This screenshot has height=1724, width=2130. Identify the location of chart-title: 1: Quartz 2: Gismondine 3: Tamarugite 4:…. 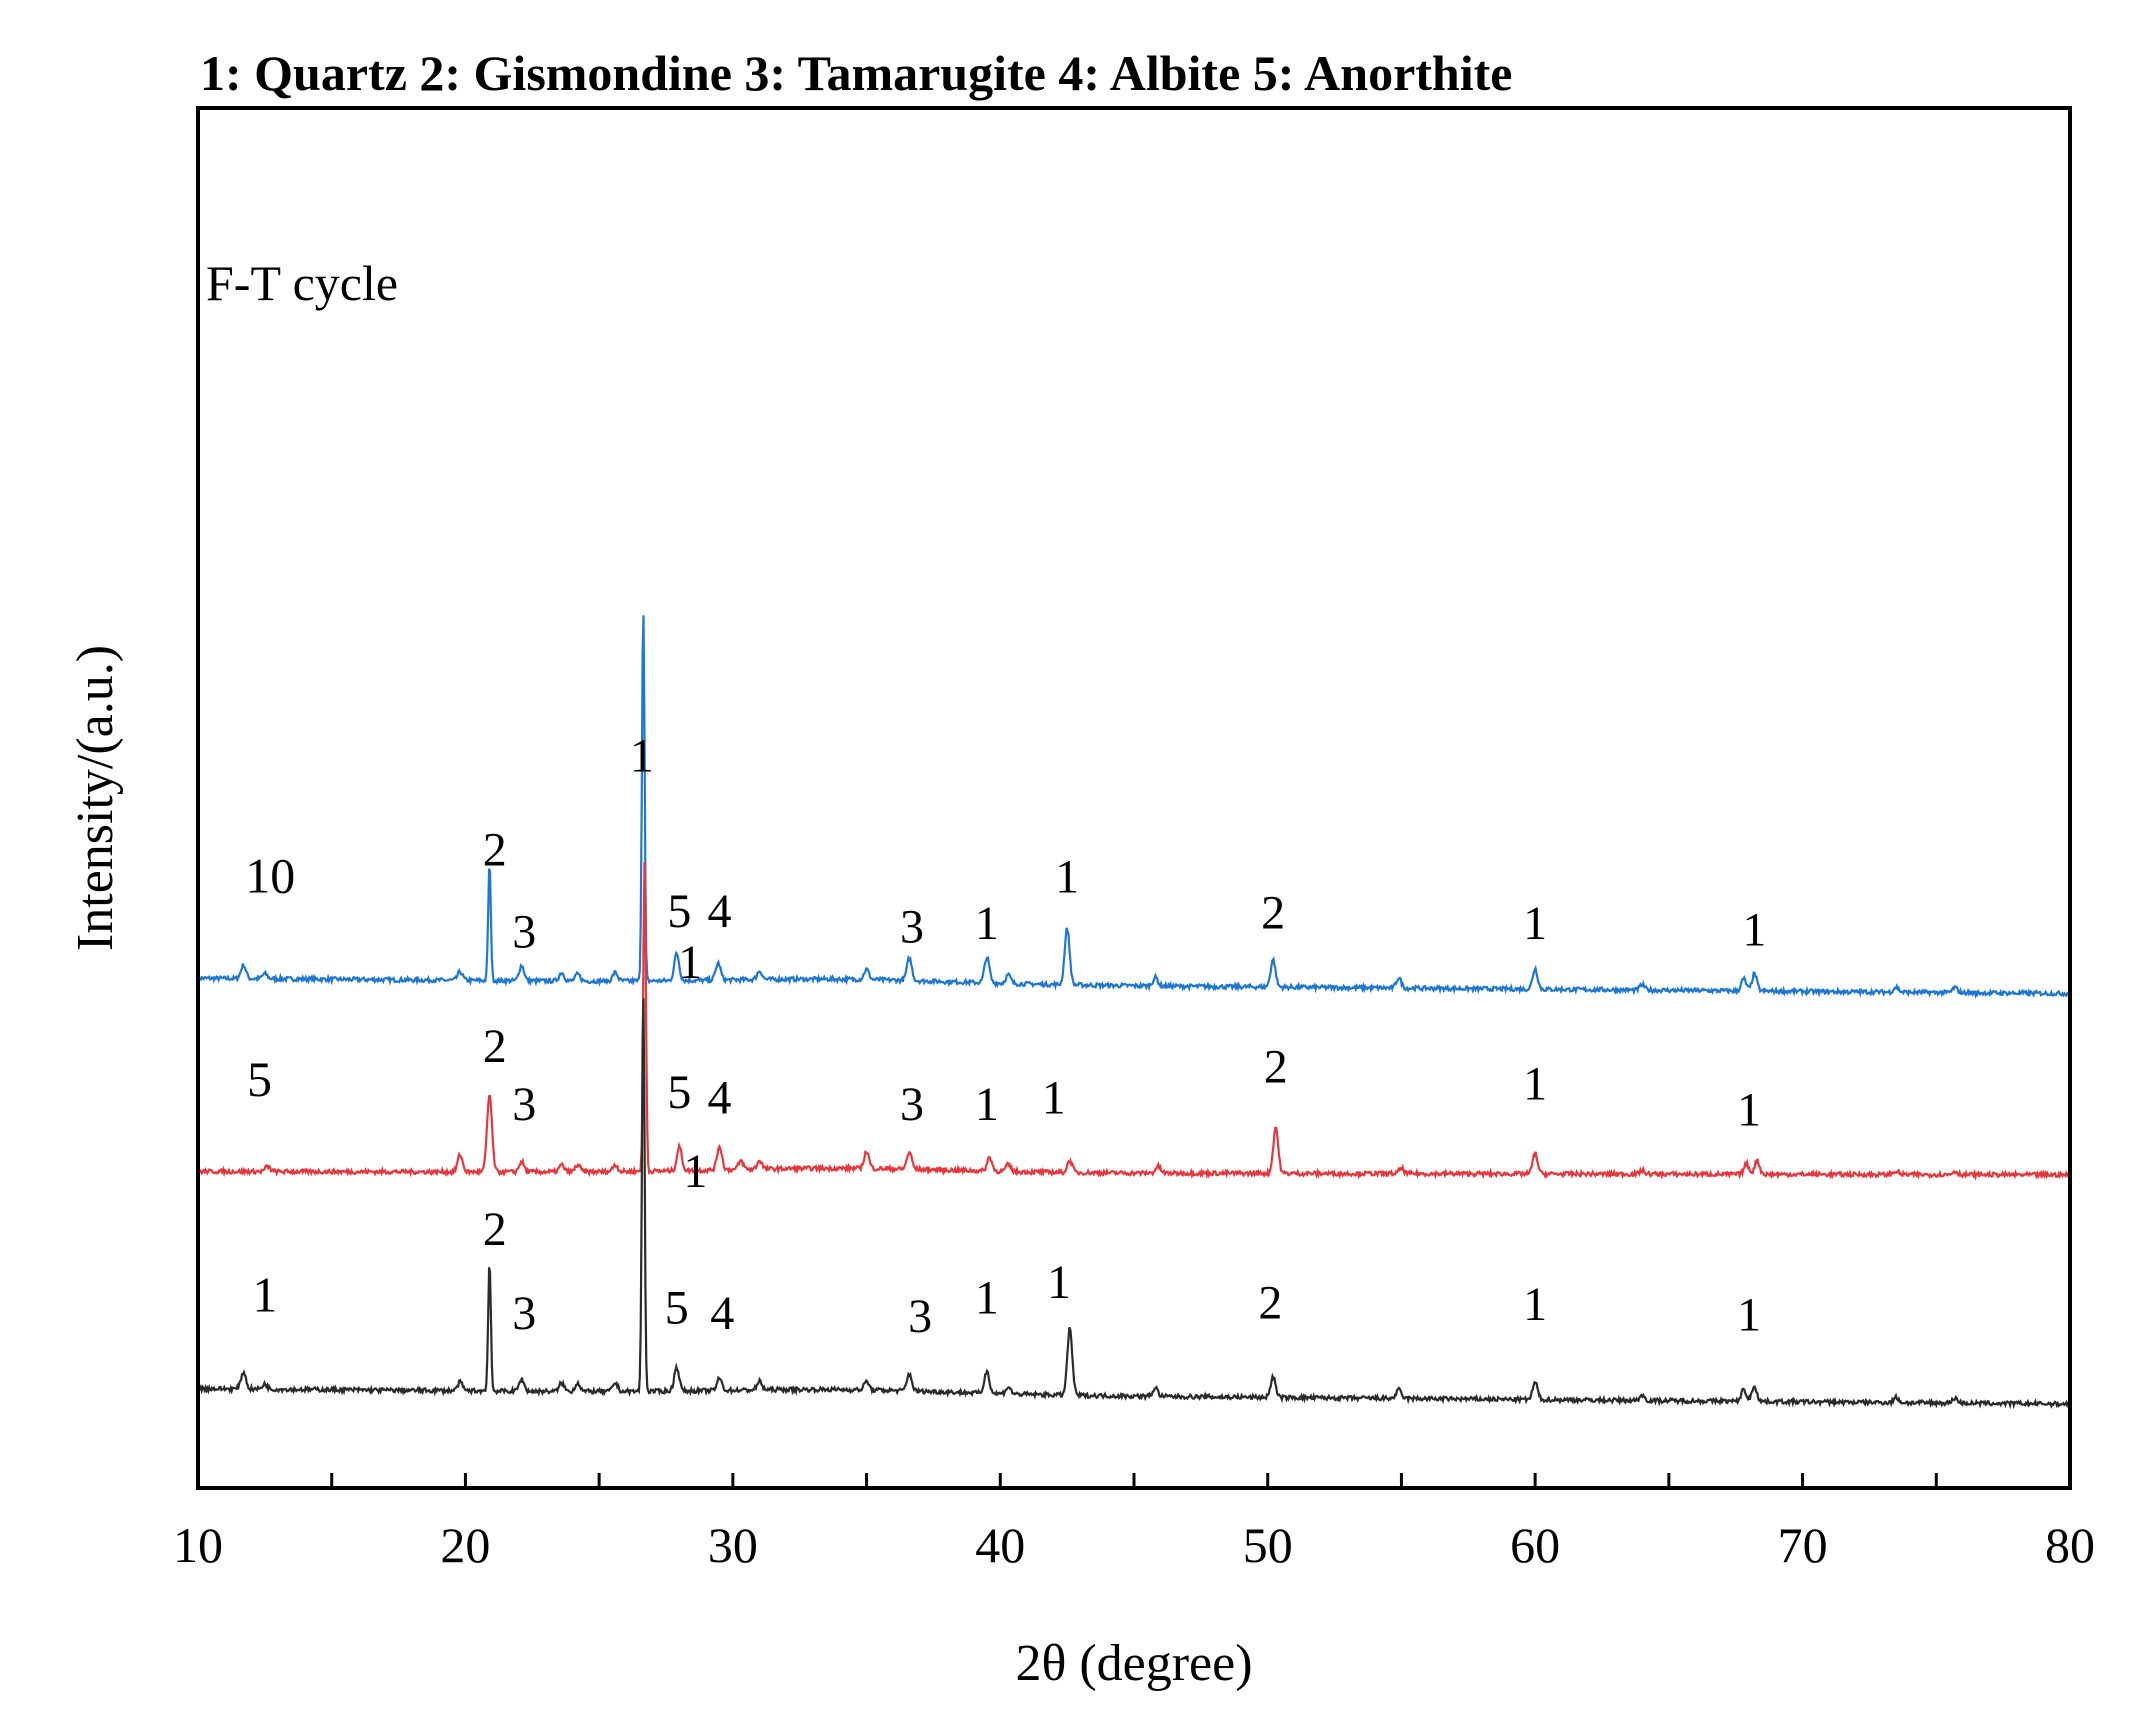
(856, 73).